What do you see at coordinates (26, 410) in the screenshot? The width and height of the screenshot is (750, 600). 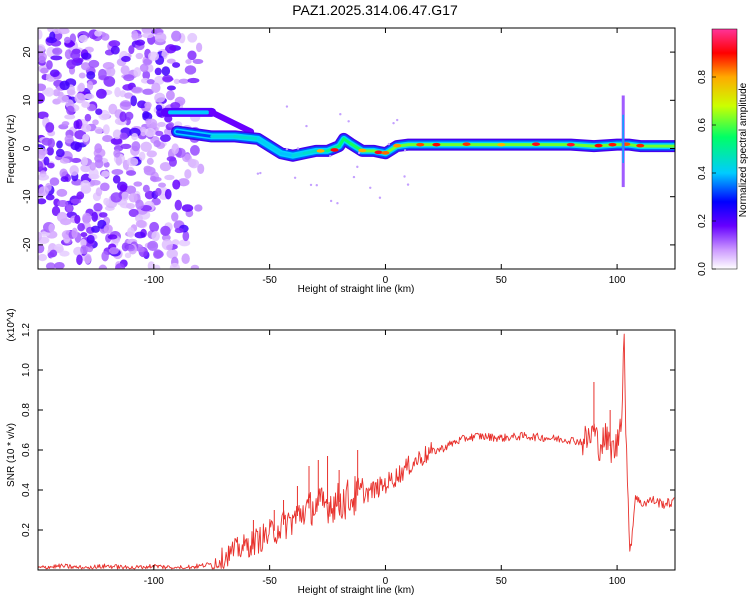 I see `y-tick-label: 0.8` at bounding box center [26, 410].